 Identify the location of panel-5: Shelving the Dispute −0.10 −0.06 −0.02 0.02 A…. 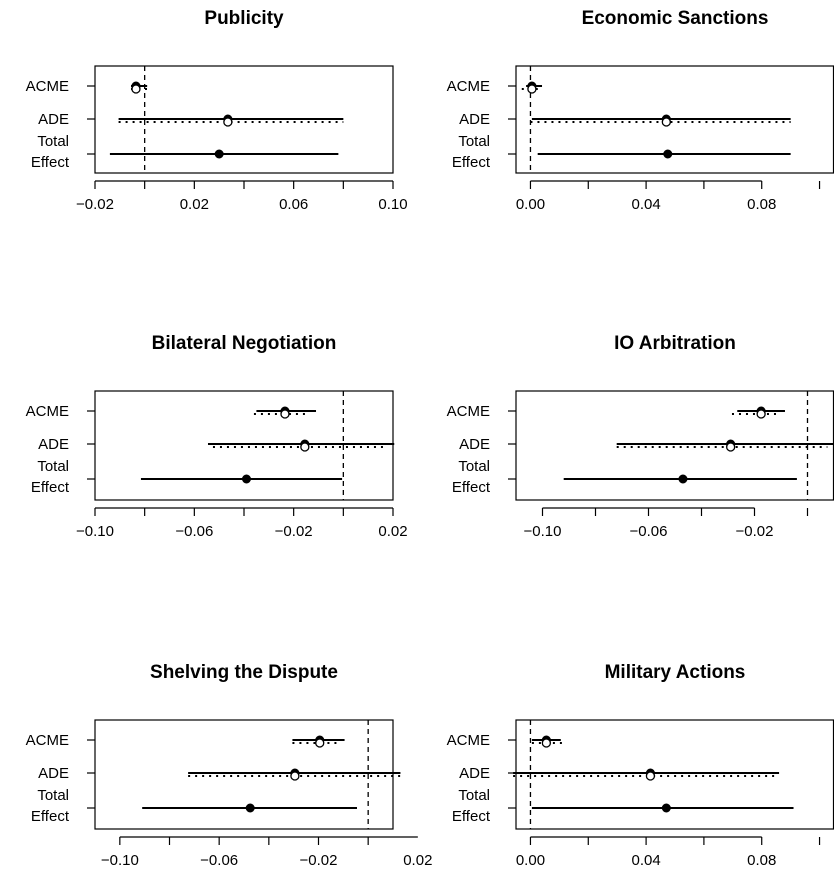
(229, 765).